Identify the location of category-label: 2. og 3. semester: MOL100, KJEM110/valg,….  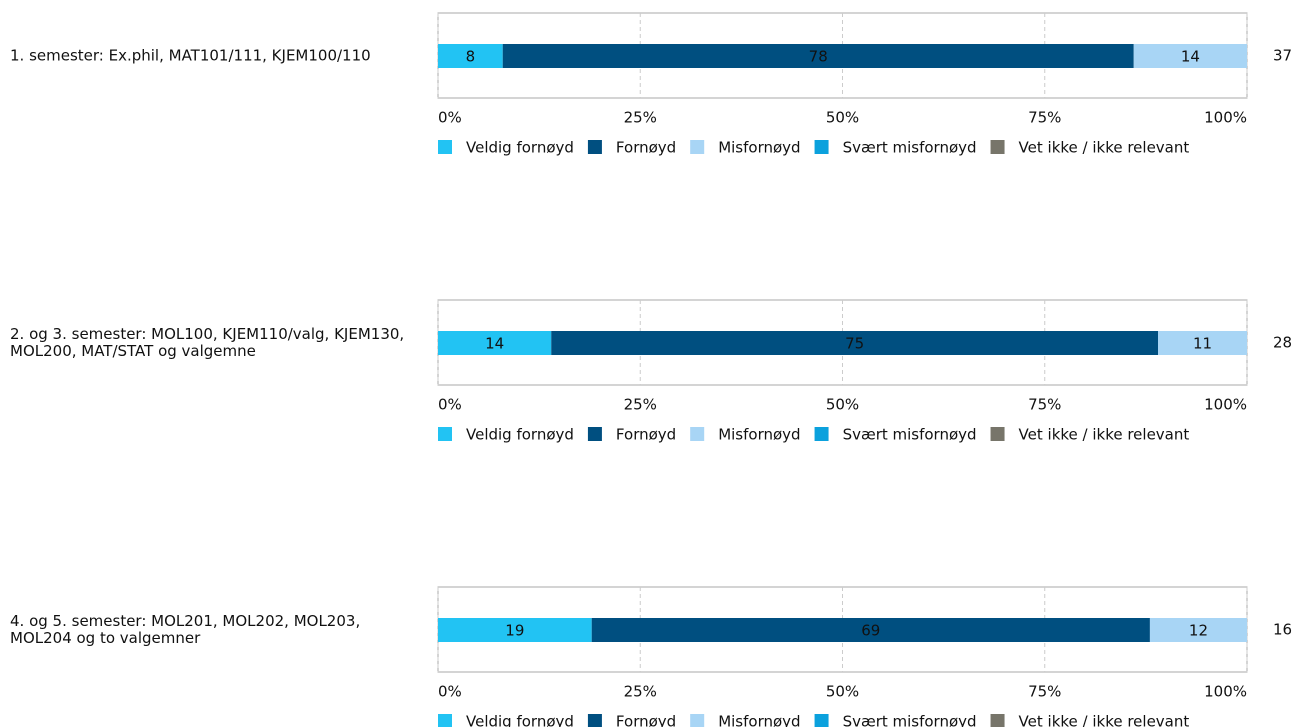
(207, 342).